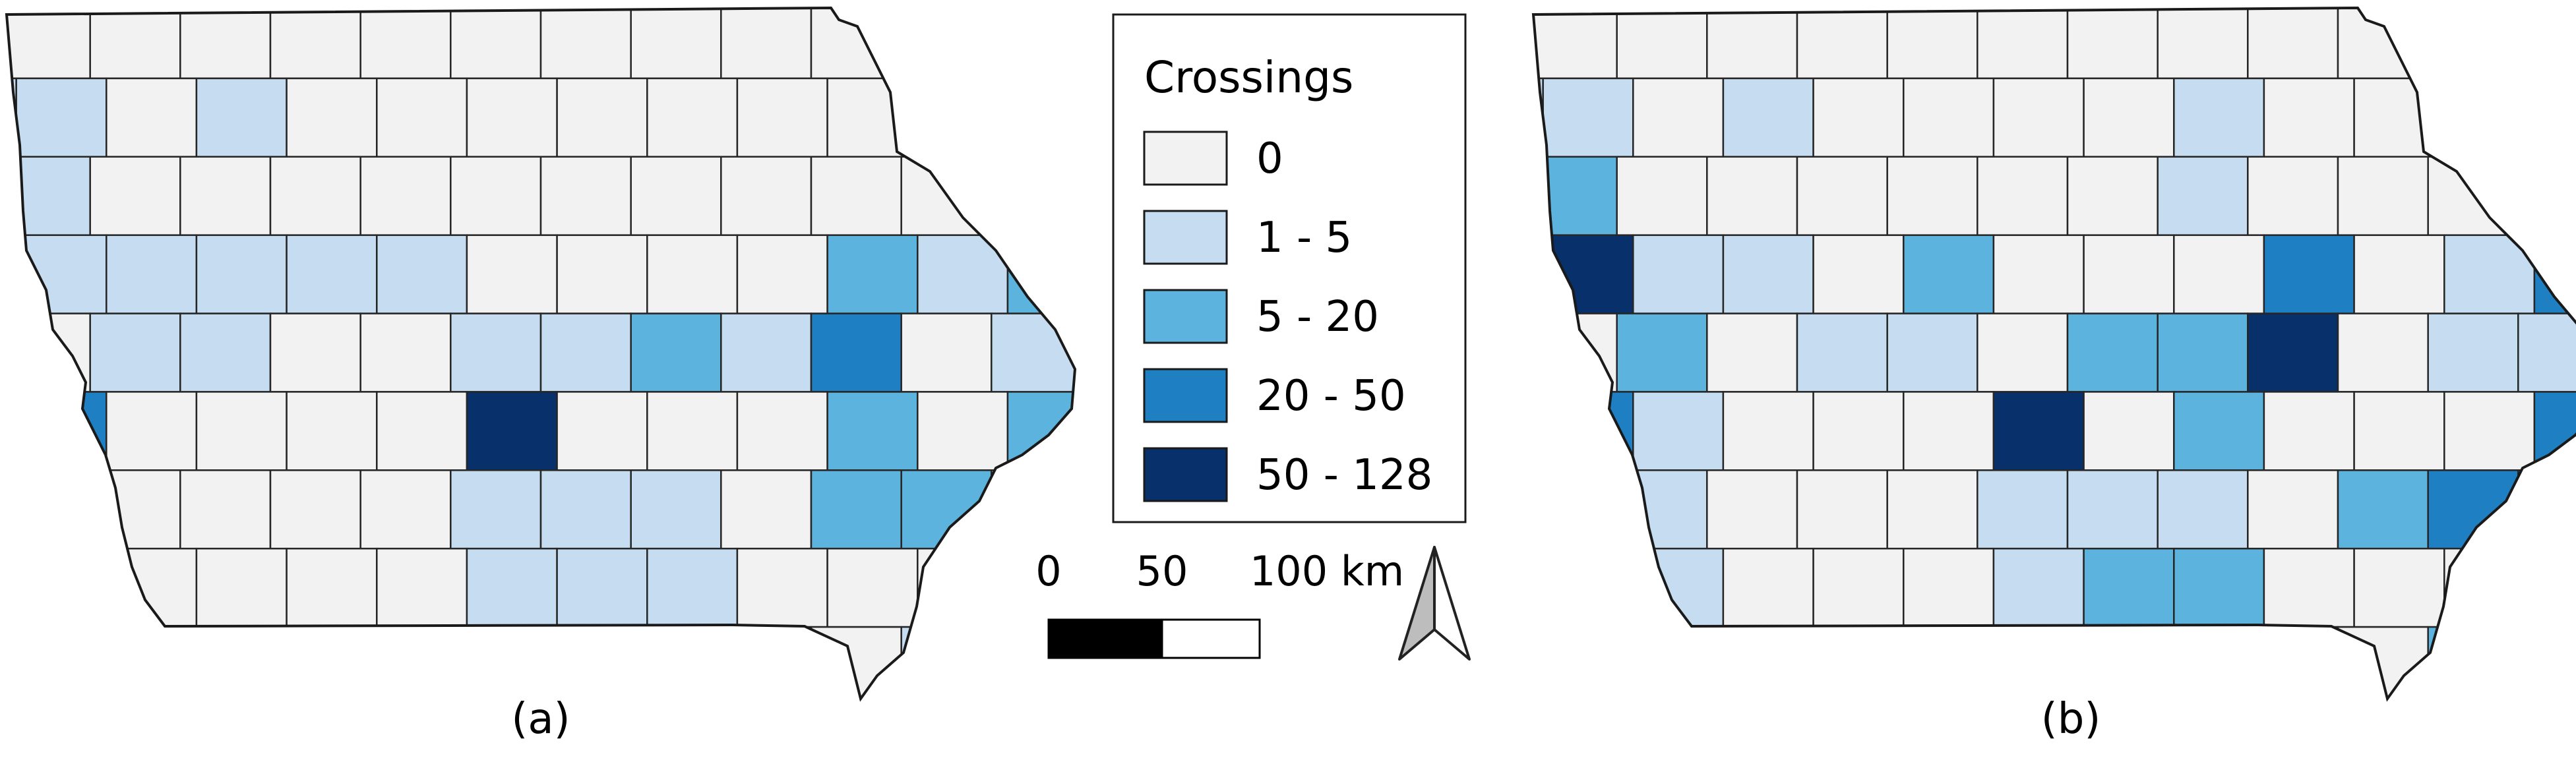  Describe the element at coordinates (1327, 571) in the screenshot. I see `scale-label-100: 100 km` at that location.